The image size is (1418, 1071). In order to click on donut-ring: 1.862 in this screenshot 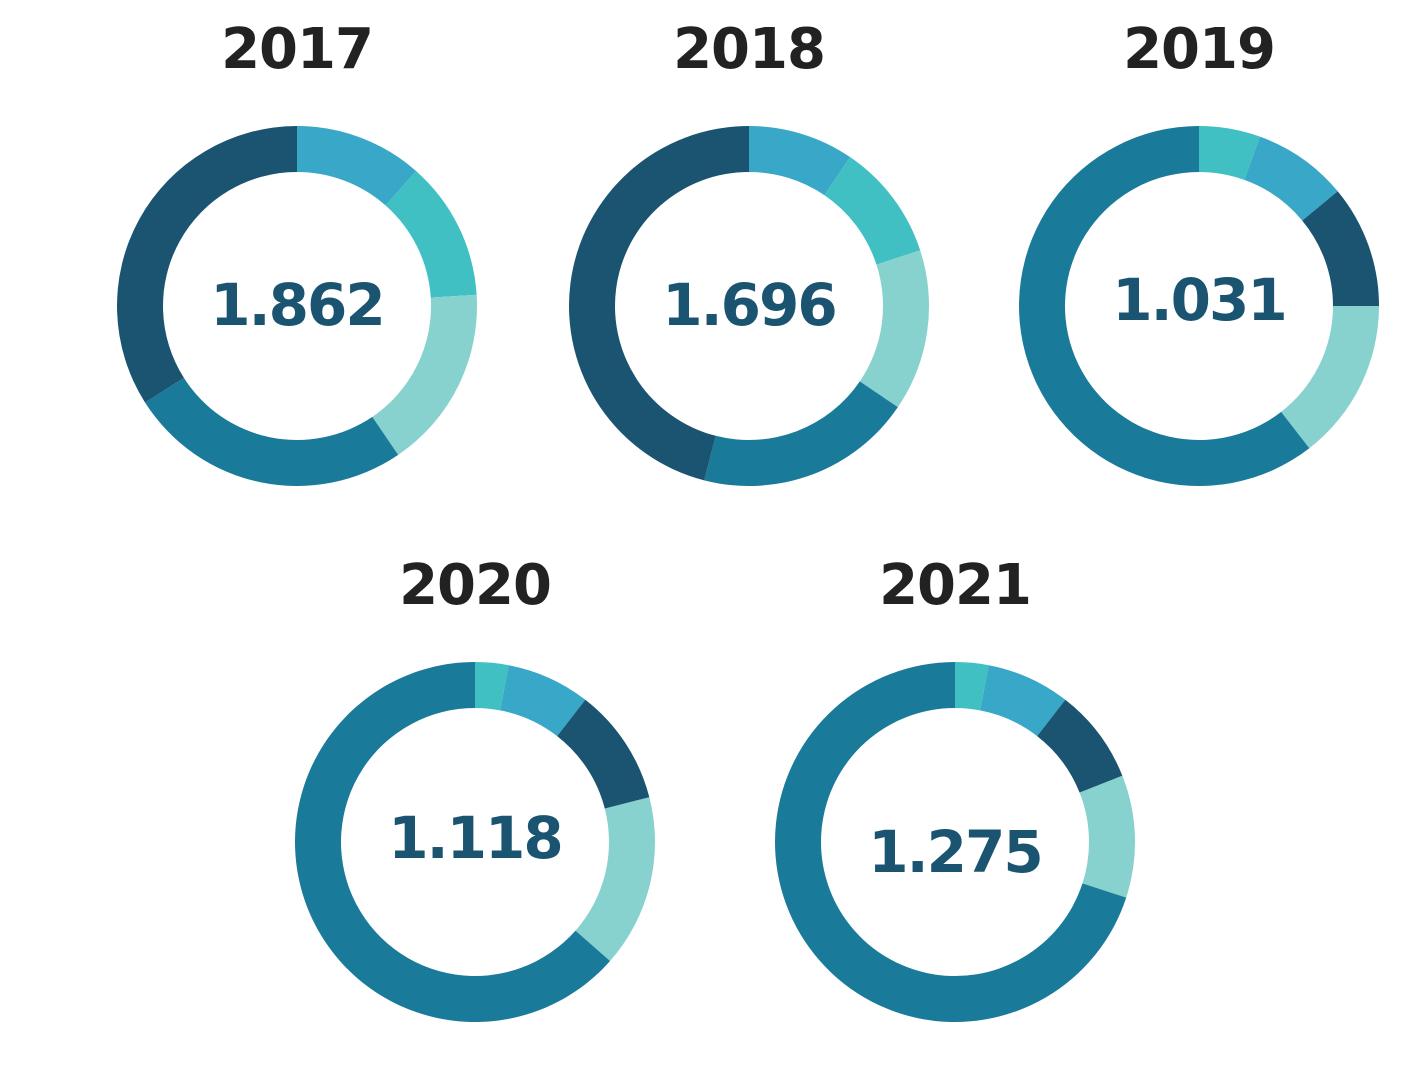, I will do `click(297, 306)`.